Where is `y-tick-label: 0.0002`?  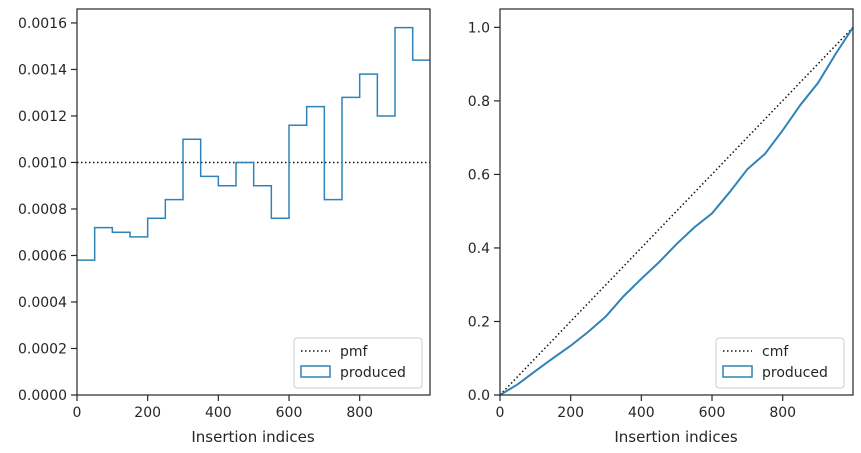 y-tick-label: 0.0002 is located at coordinates (42, 349).